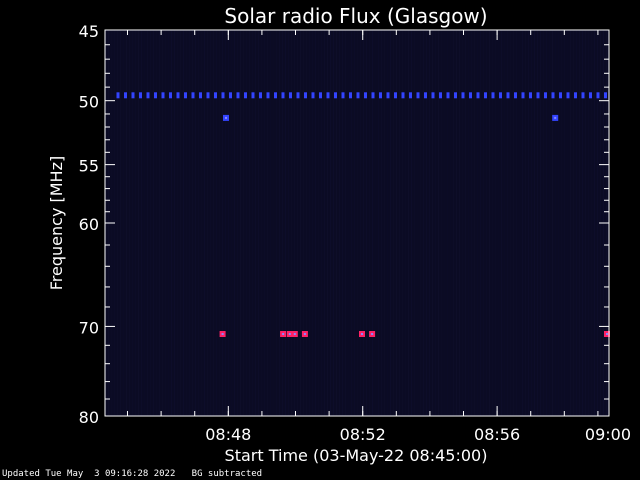  Describe the element at coordinates (497, 434) in the screenshot. I see `x-tick-label: 08:56` at that location.